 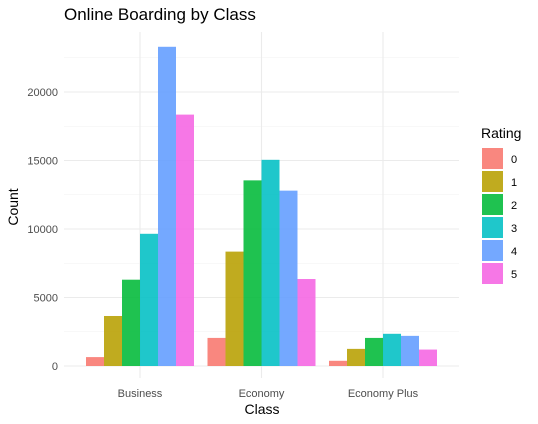 I want to click on legend-label: 1, so click(x=514, y=183).